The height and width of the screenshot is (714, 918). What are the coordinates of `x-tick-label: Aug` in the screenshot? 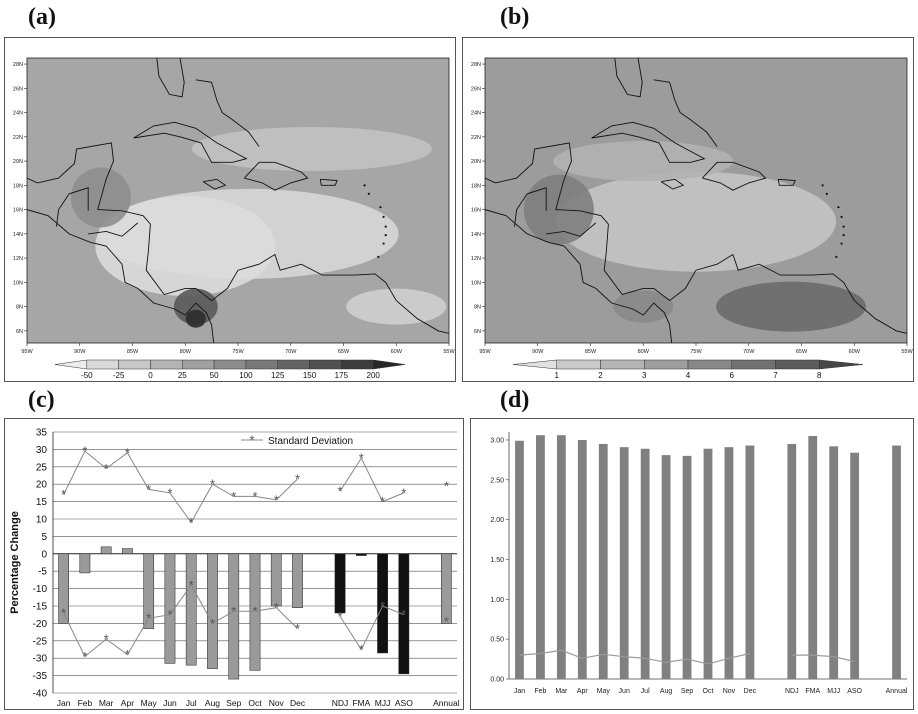 It's located at (212, 703).